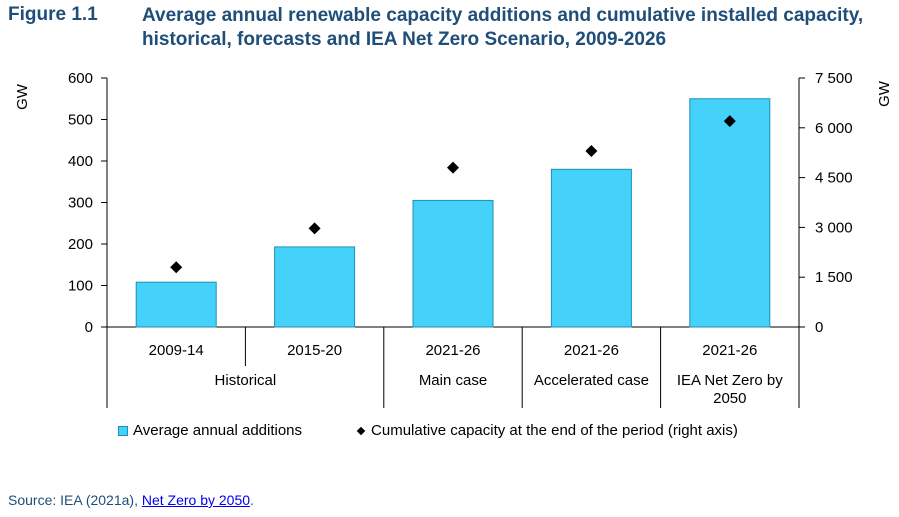  Describe the element at coordinates (123, 430) in the screenshot. I see `legend-bar-swatch` at that location.